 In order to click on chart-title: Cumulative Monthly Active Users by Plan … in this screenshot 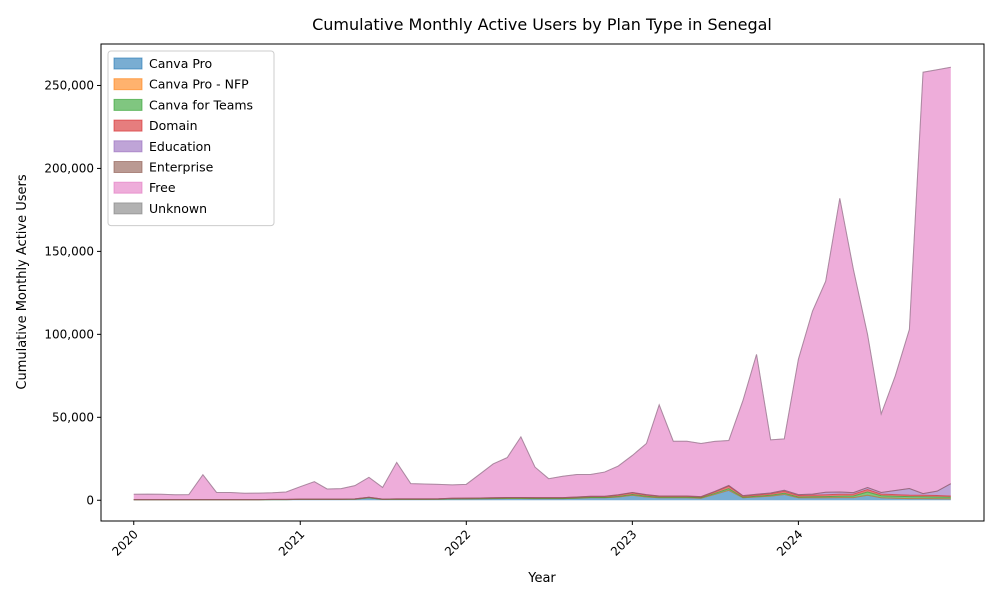, I will do `click(542, 24)`.